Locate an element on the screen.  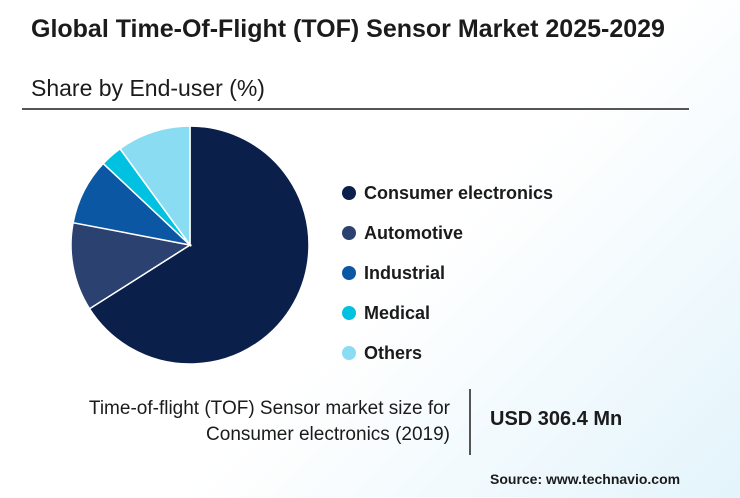
title-divider is located at coordinates (355, 109).